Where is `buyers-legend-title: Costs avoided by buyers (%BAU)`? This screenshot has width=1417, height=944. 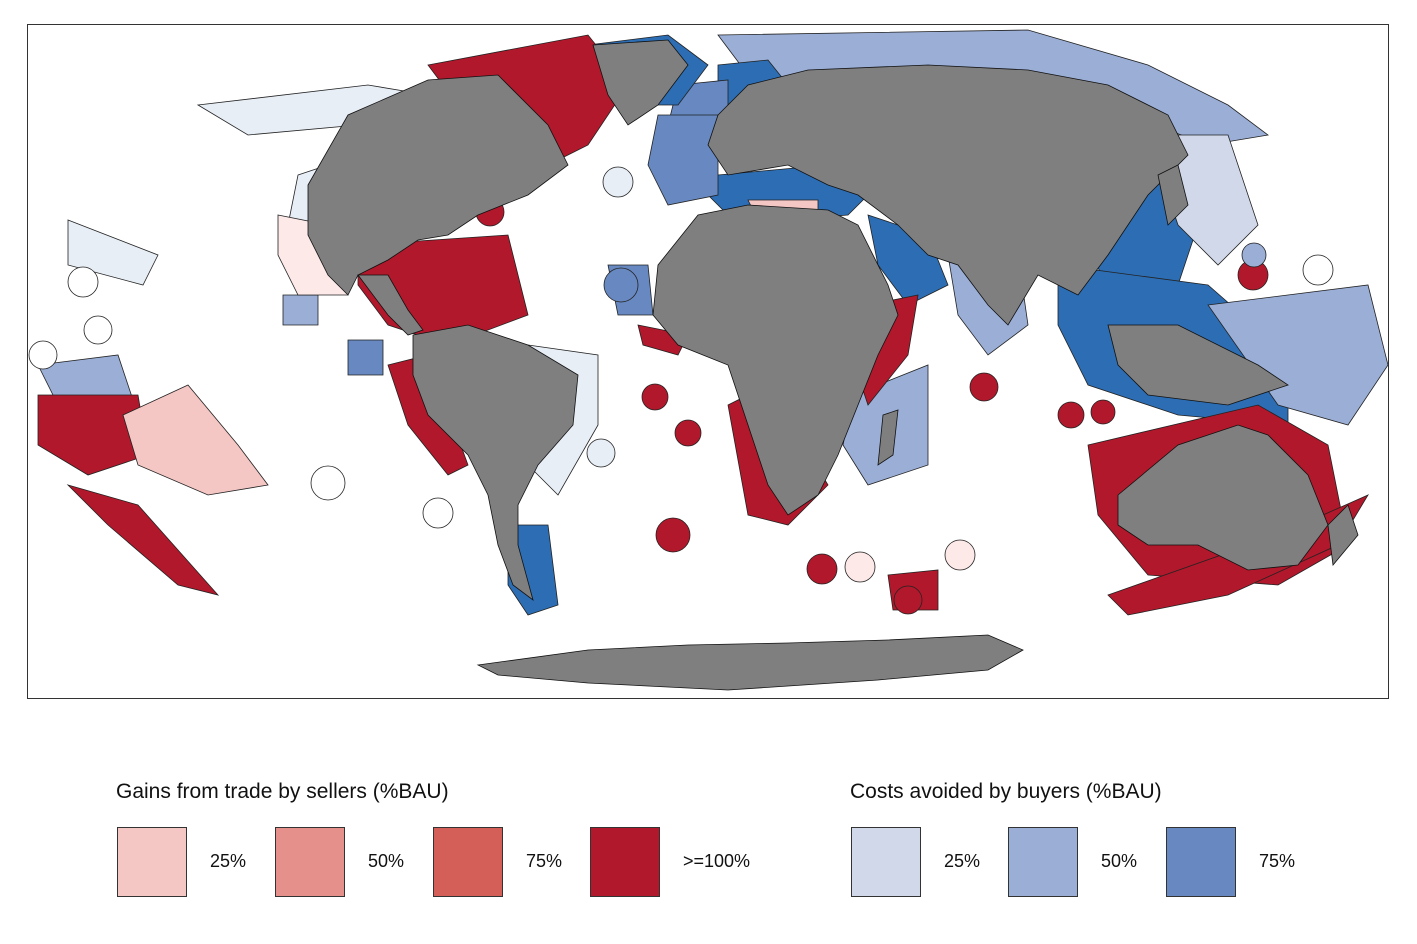
buyers-legend-title: Costs avoided by buyers (%BAU) is located at coordinates (1006, 791).